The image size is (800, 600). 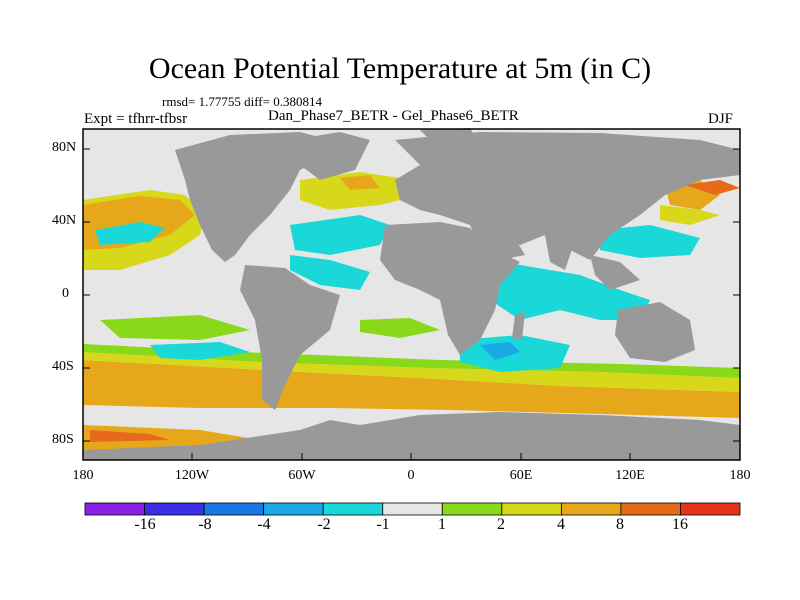 What do you see at coordinates (340, 235) in the screenshot?
I see `north-atlantic-cyan` at bounding box center [340, 235].